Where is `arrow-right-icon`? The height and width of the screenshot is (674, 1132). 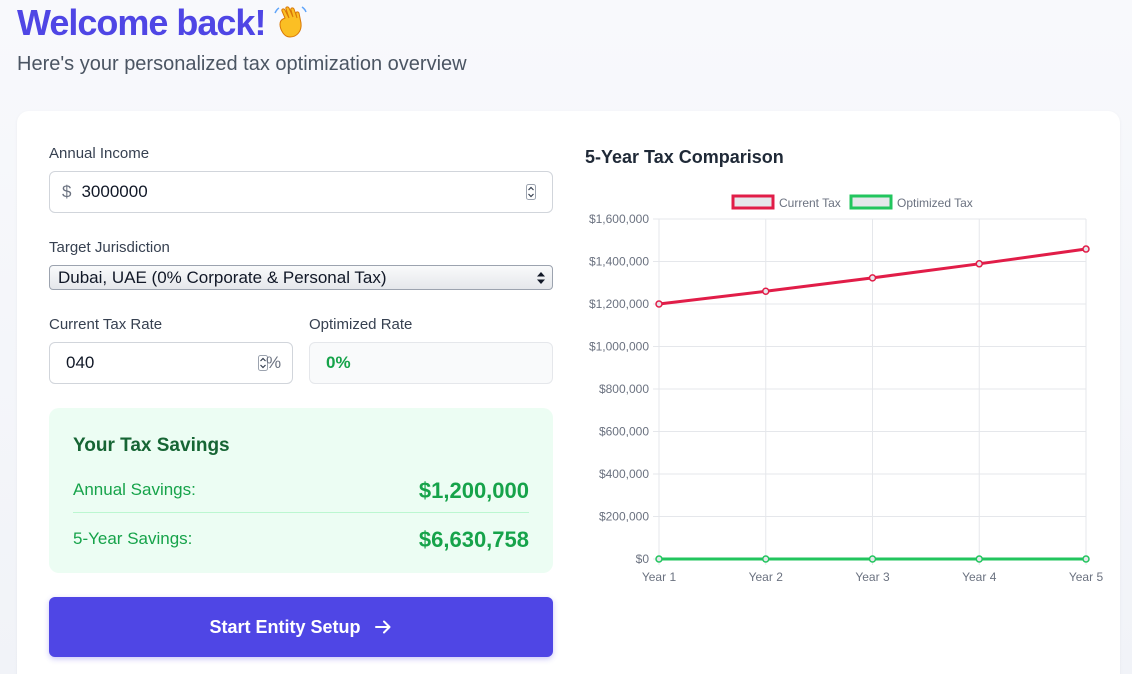
arrow-right-icon is located at coordinates (382, 627).